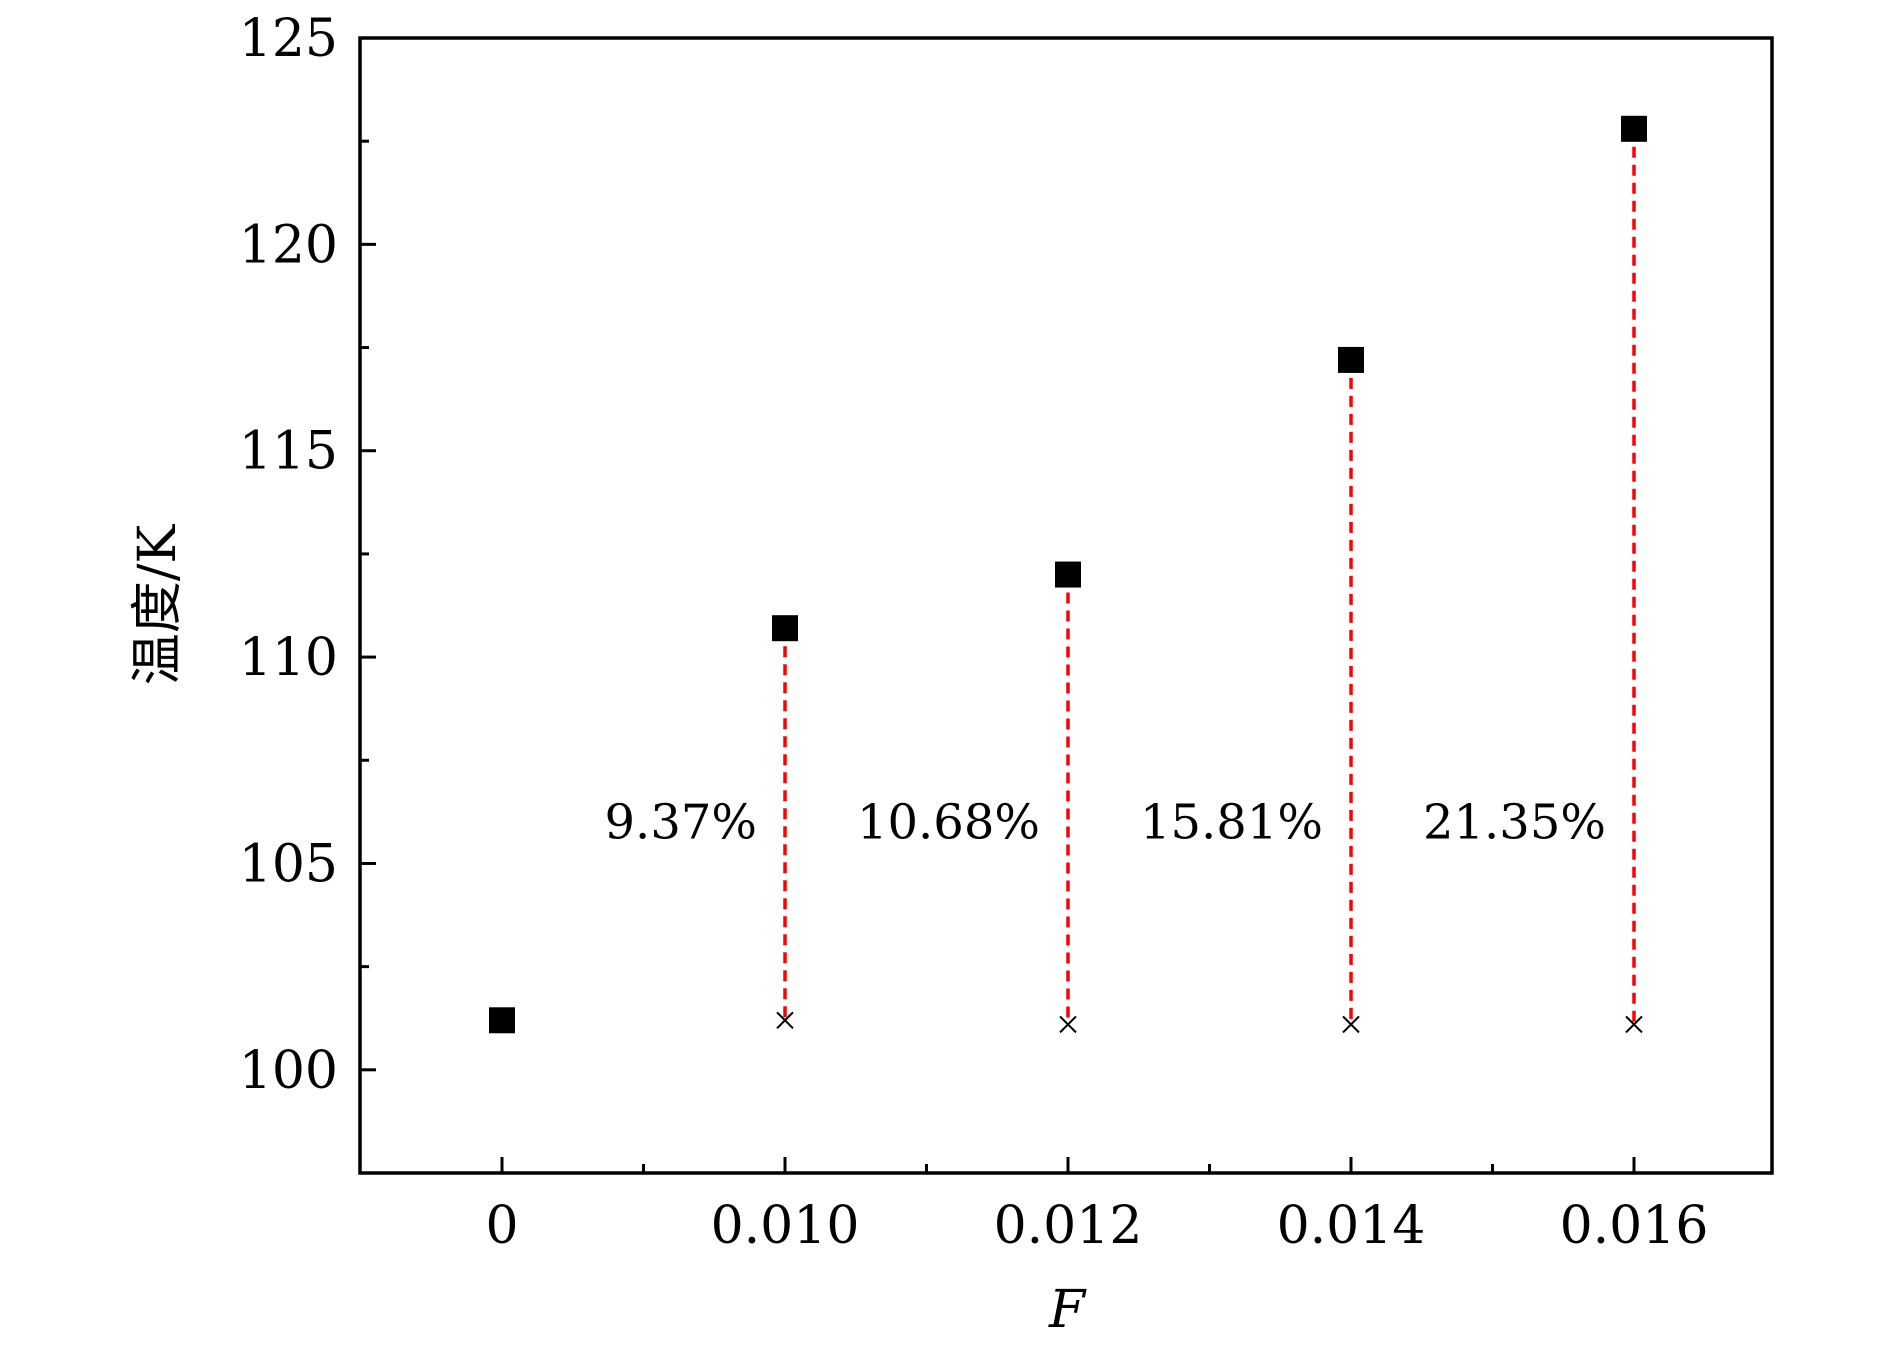 This screenshot has width=1890, height=1352. What do you see at coordinates (1351, 1226) in the screenshot?
I see `x-tick-label: 0.014` at bounding box center [1351, 1226].